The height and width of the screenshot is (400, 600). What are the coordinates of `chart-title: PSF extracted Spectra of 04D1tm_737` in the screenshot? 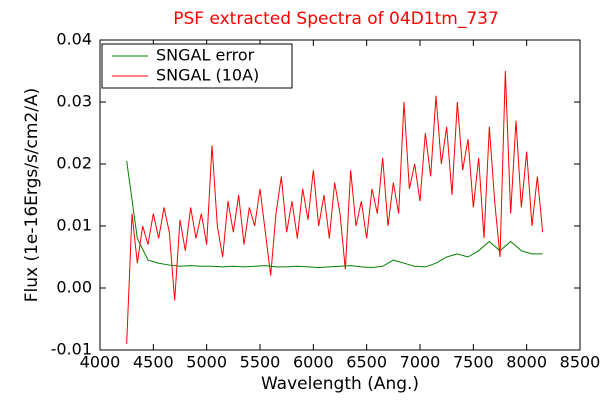 It's located at (336, 19).